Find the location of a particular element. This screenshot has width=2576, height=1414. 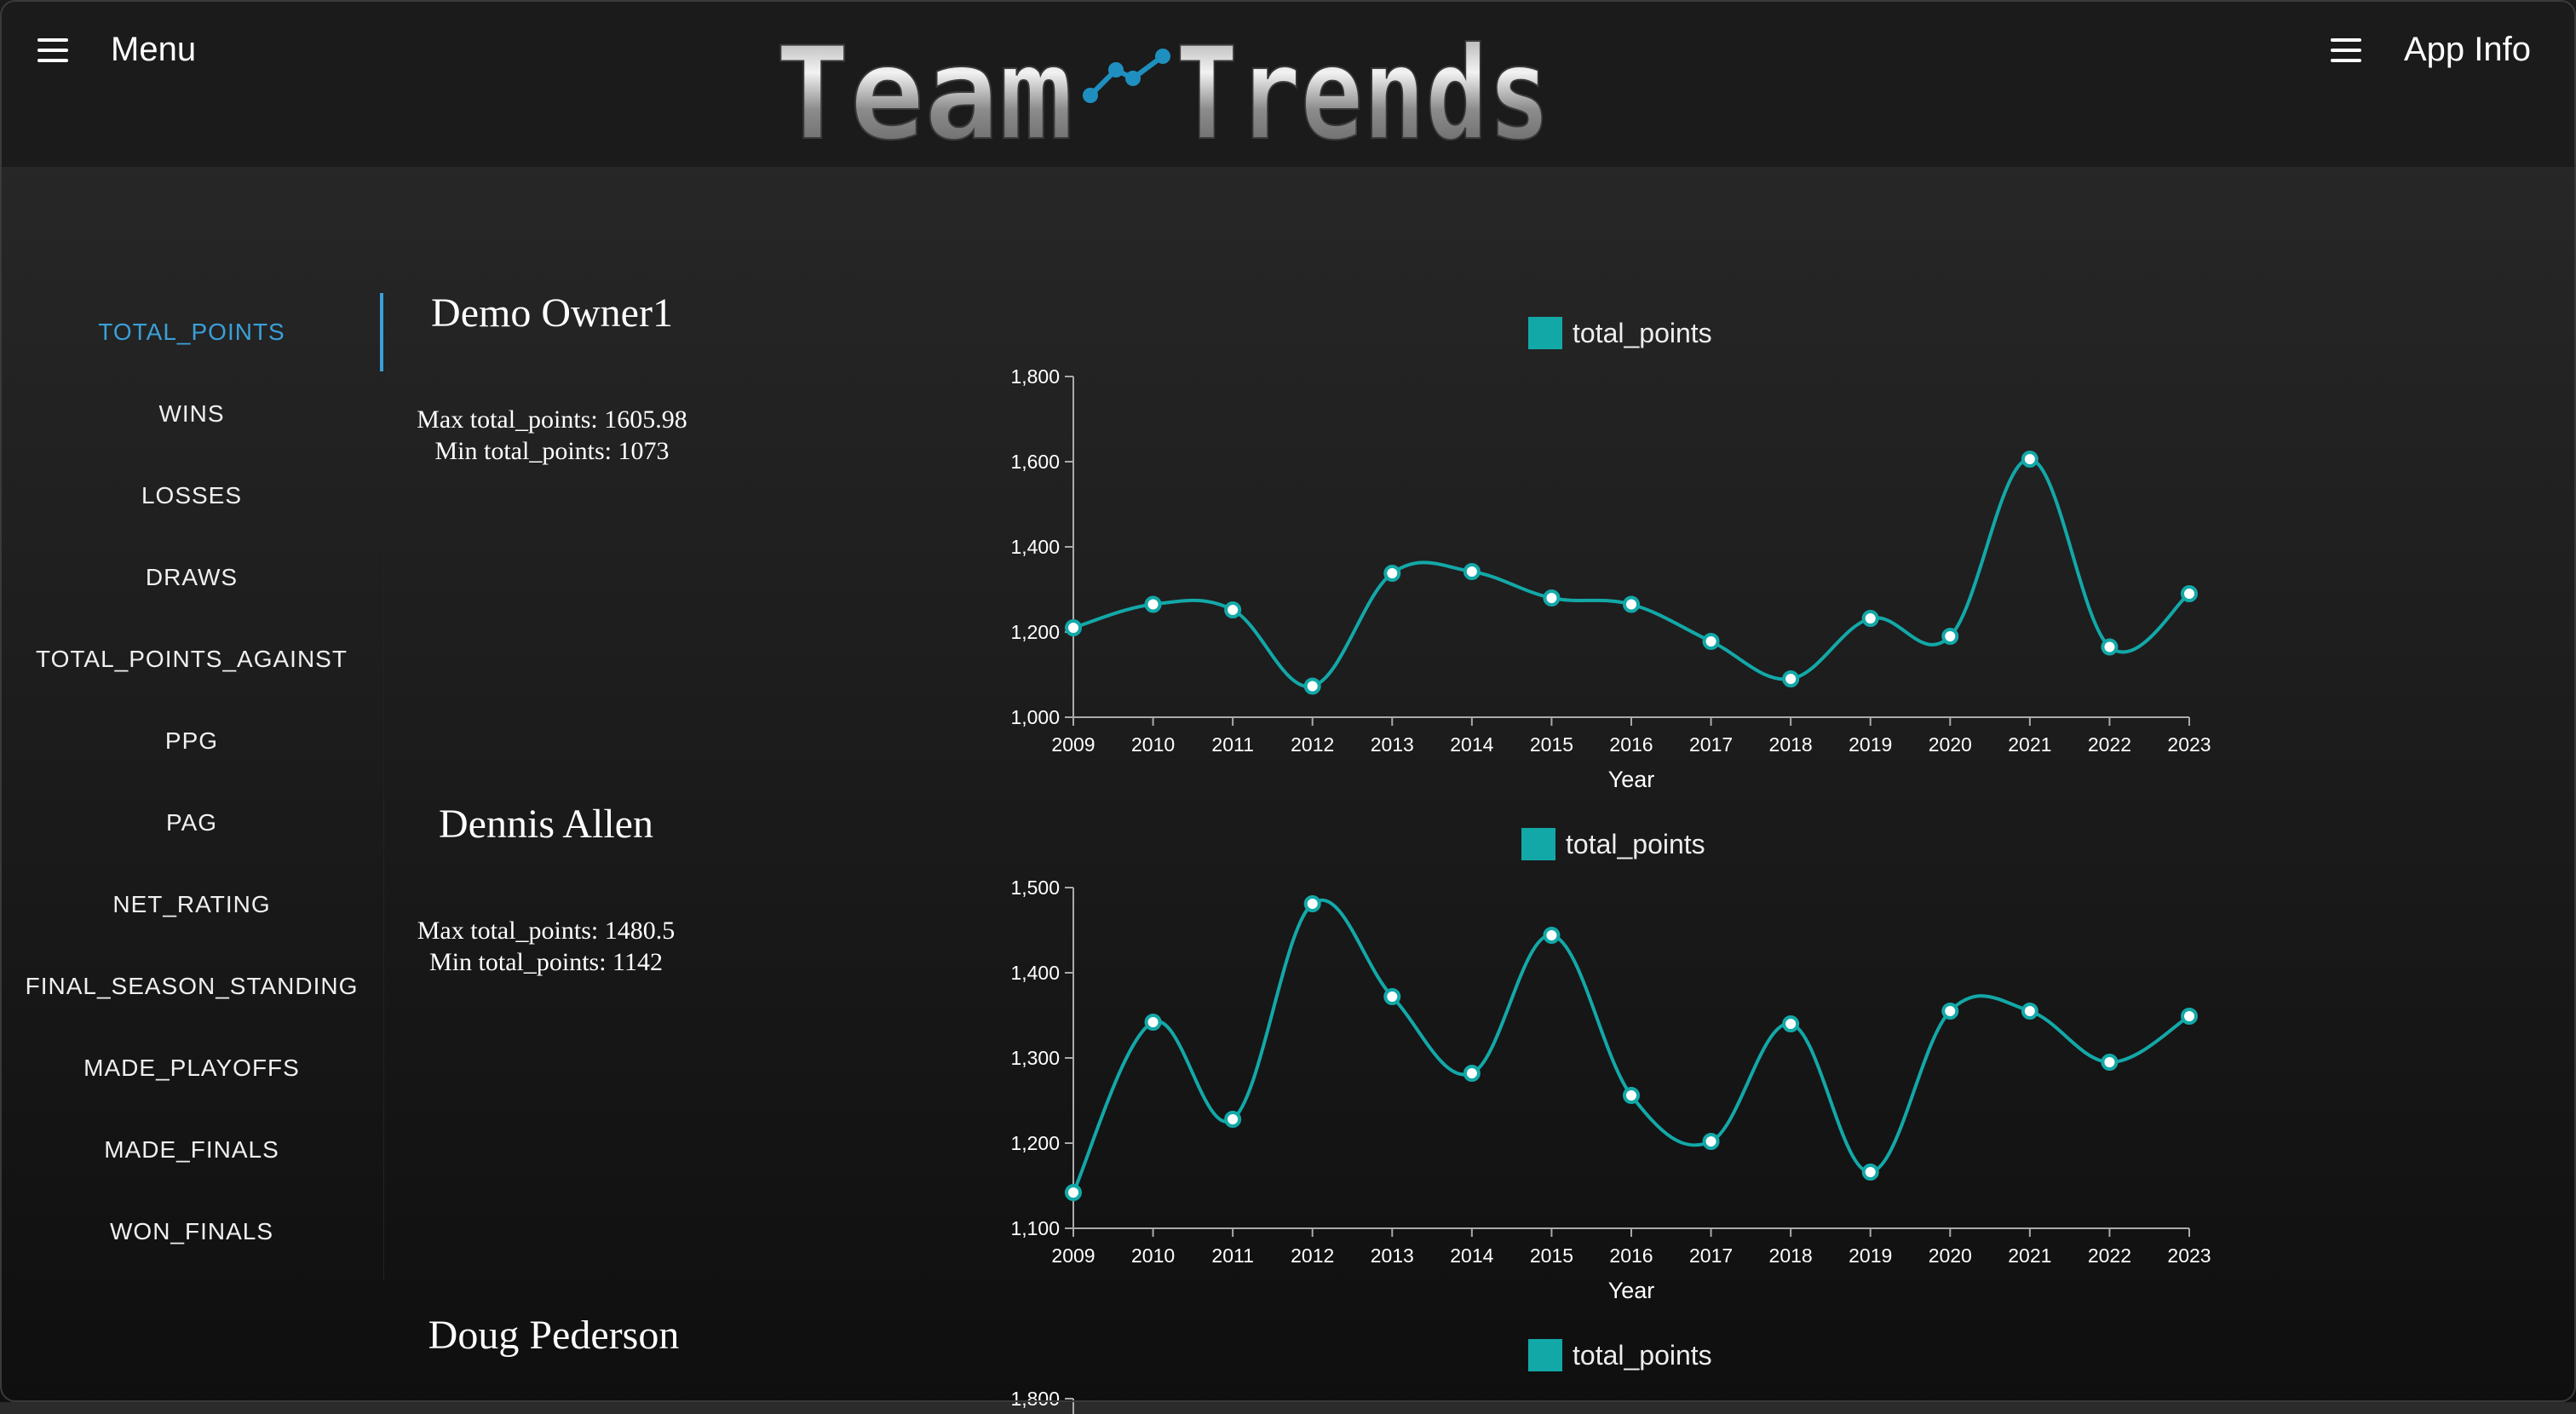

y-tick-label: 1,300 is located at coordinates (1035, 1058).